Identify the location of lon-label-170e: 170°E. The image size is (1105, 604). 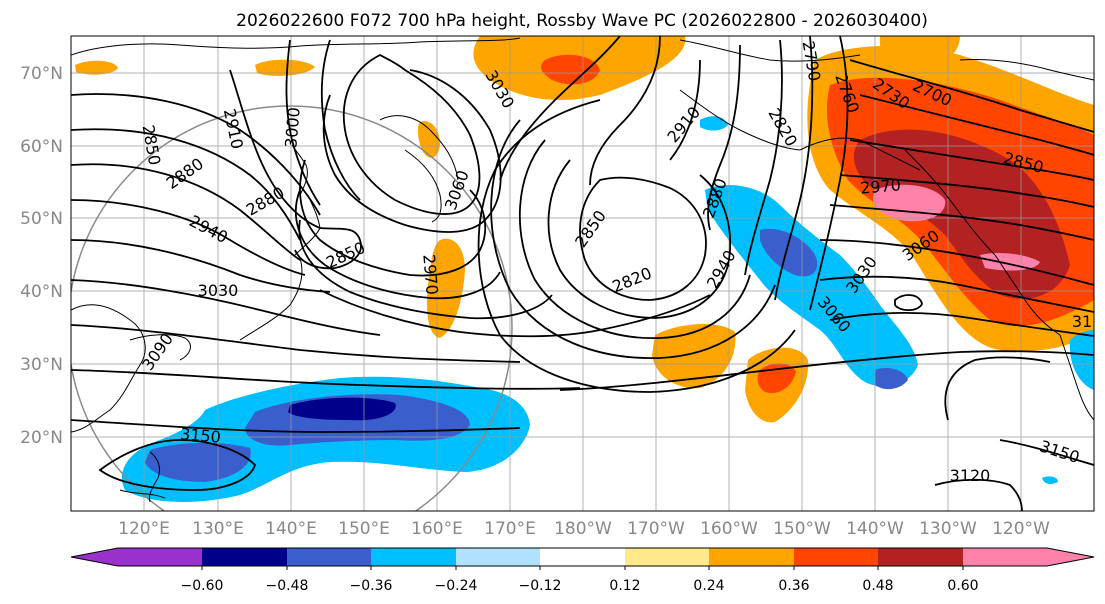
(510, 529).